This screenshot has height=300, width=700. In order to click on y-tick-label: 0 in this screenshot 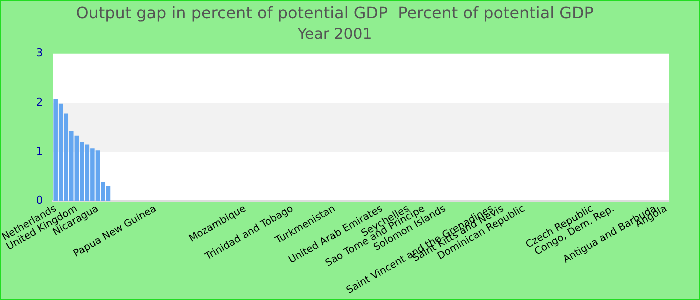, I will do `click(40, 201)`.